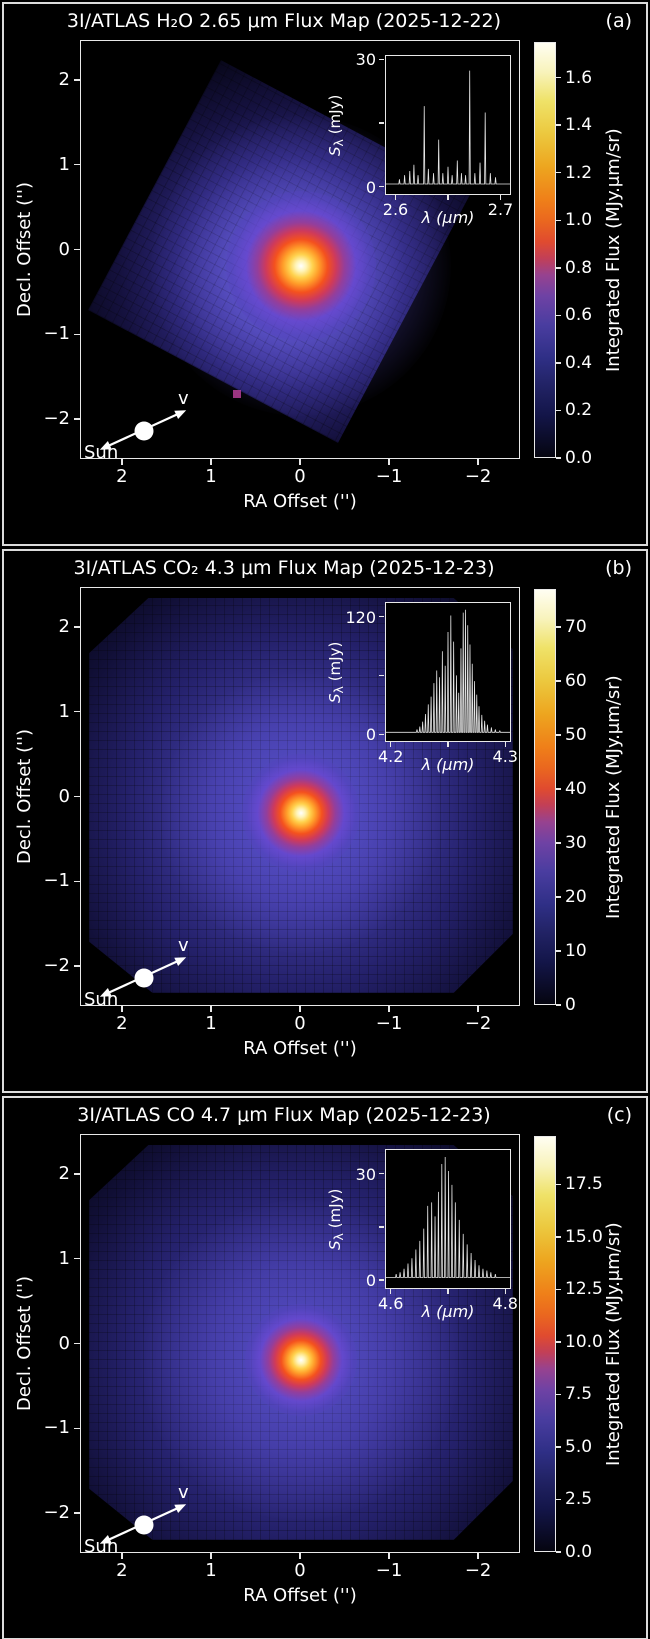 Image resolution: width=650 pixels, height=1639 pixels. What do you see at coordinates (570, 1005) in the screenshot?
I see `colorbar-tick-label: 0` at bounding box center [570, 1005].